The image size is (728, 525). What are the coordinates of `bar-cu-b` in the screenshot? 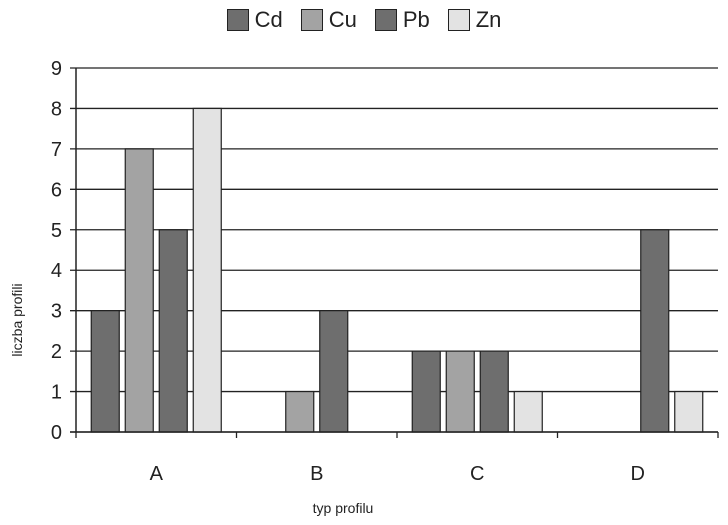 It's located at (300, 411).